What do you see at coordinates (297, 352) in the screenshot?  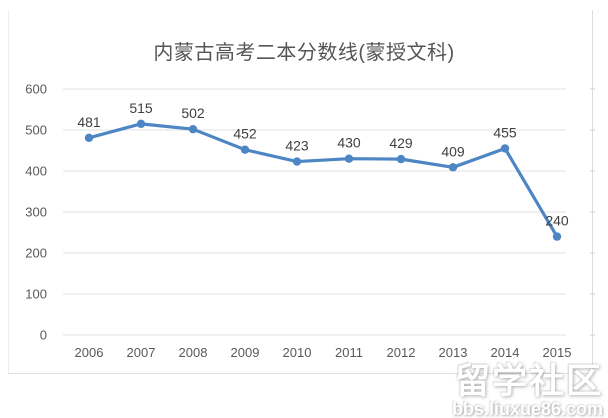 I see `x-axis-tick-label: 2010` at bounding box center [297, 352].